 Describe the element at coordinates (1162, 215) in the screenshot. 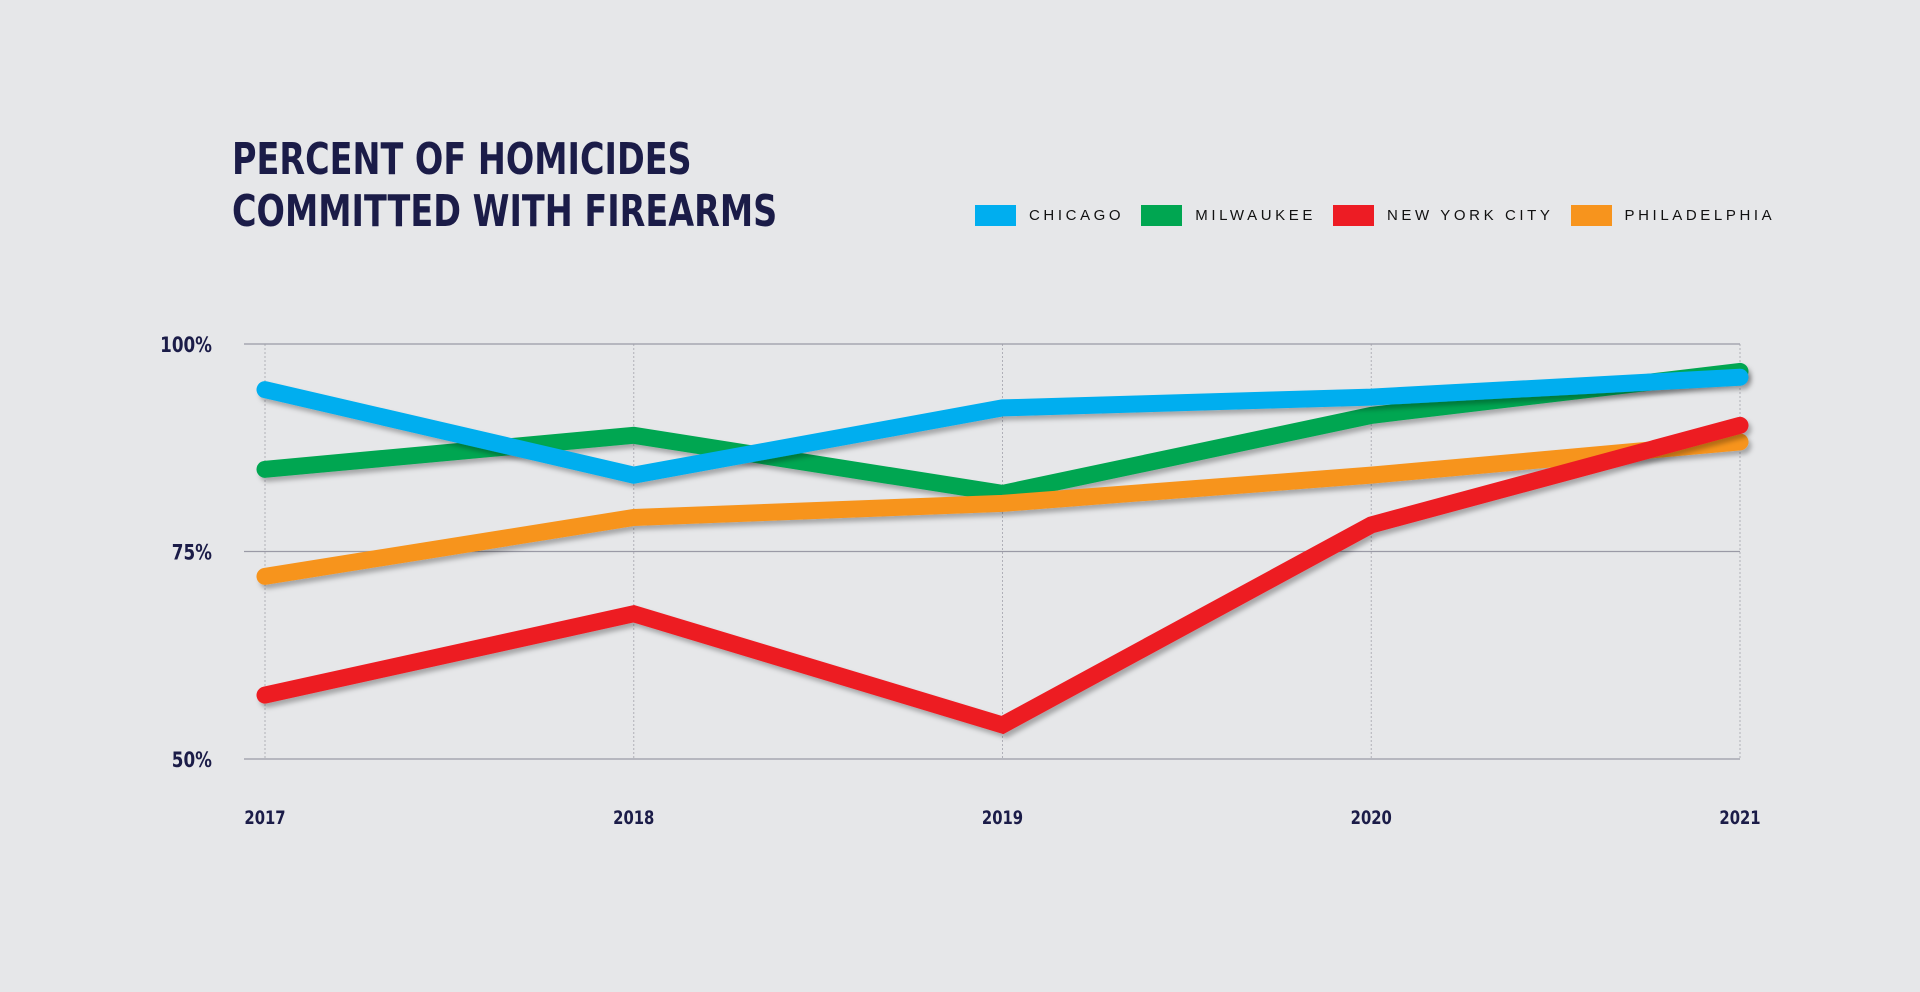

I see `legend-swatch-milwaukee` at that location.